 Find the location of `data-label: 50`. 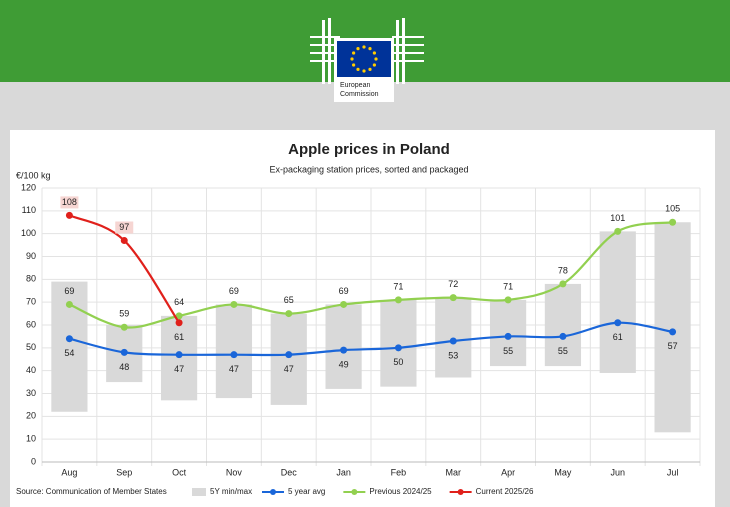

data-label: 50 is located at coordinates (398, 362).